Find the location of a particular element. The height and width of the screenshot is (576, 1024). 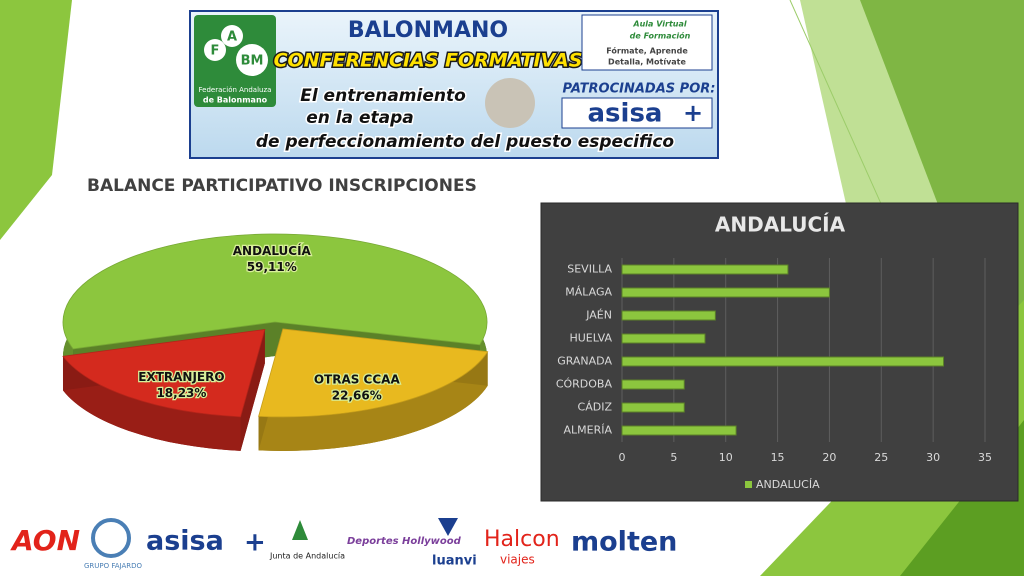

x-tick-label: 5 is located at coordinates (673, 457).